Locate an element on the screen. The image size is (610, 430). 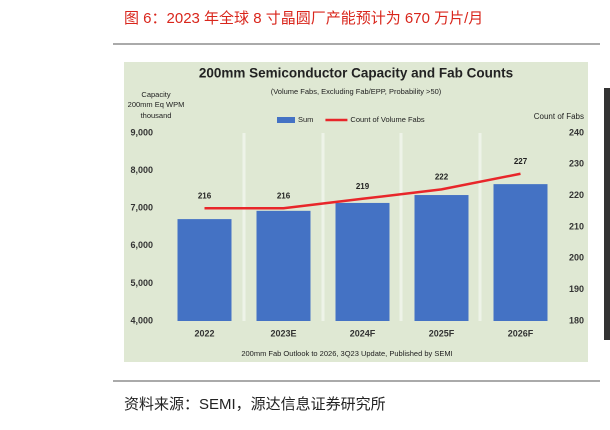
y-axis-label: thousand is located at coordinates (156, 115).